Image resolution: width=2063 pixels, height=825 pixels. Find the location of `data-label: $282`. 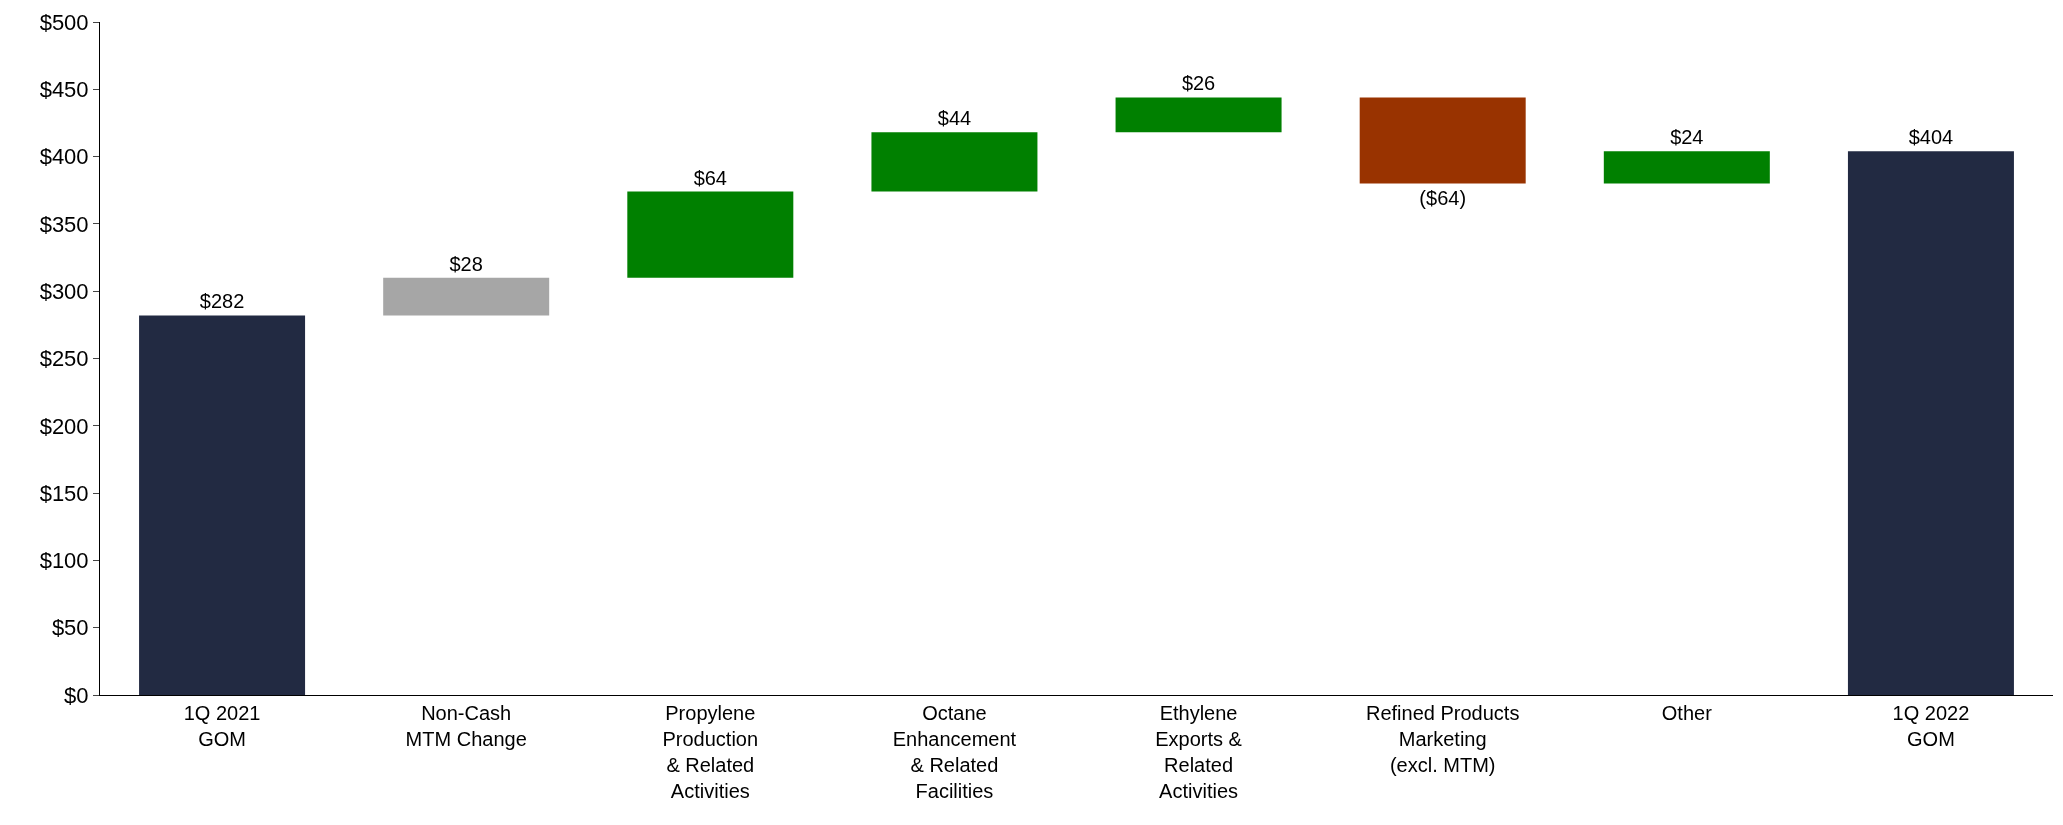

data-label: $282 is located at coordinates (222, 301).